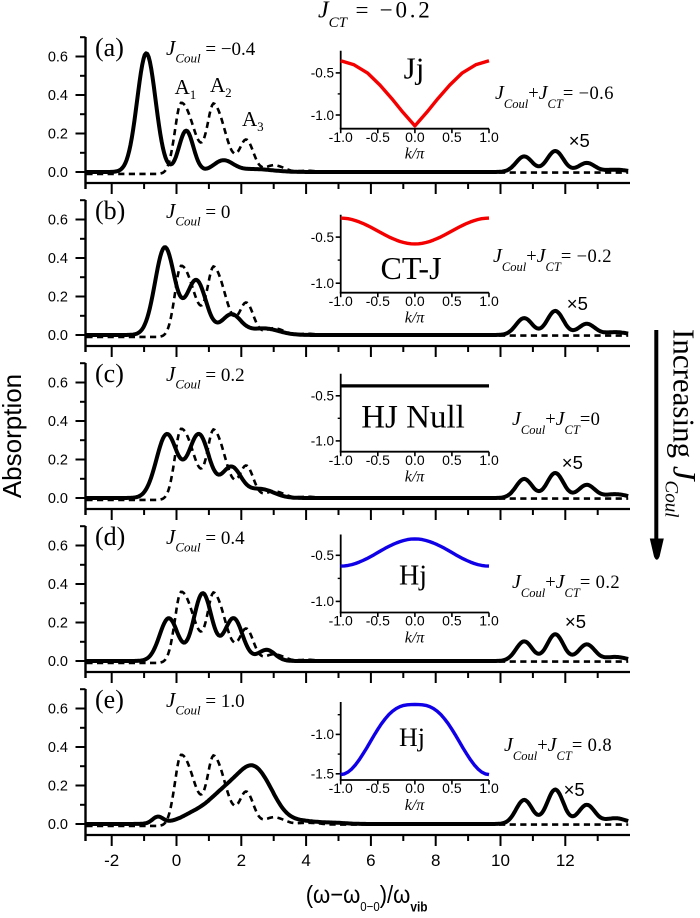 The height and width of the screenshot is (918, 700). I want to click on svg-text: CT-J, so click(410, 268).